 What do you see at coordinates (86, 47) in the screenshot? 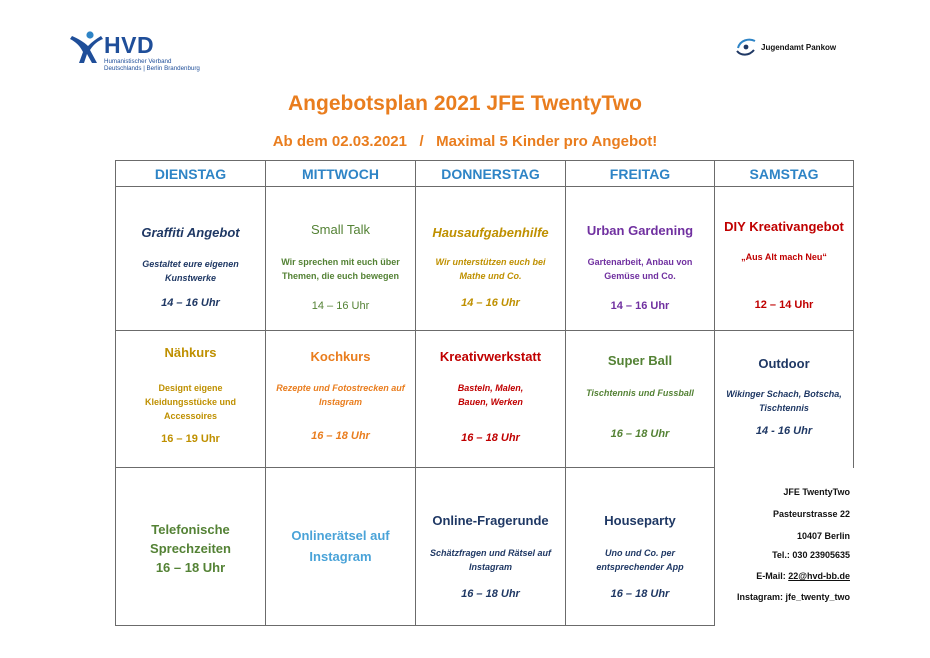
I see `hvd-figure-icon` at bounding box center [86, 47].